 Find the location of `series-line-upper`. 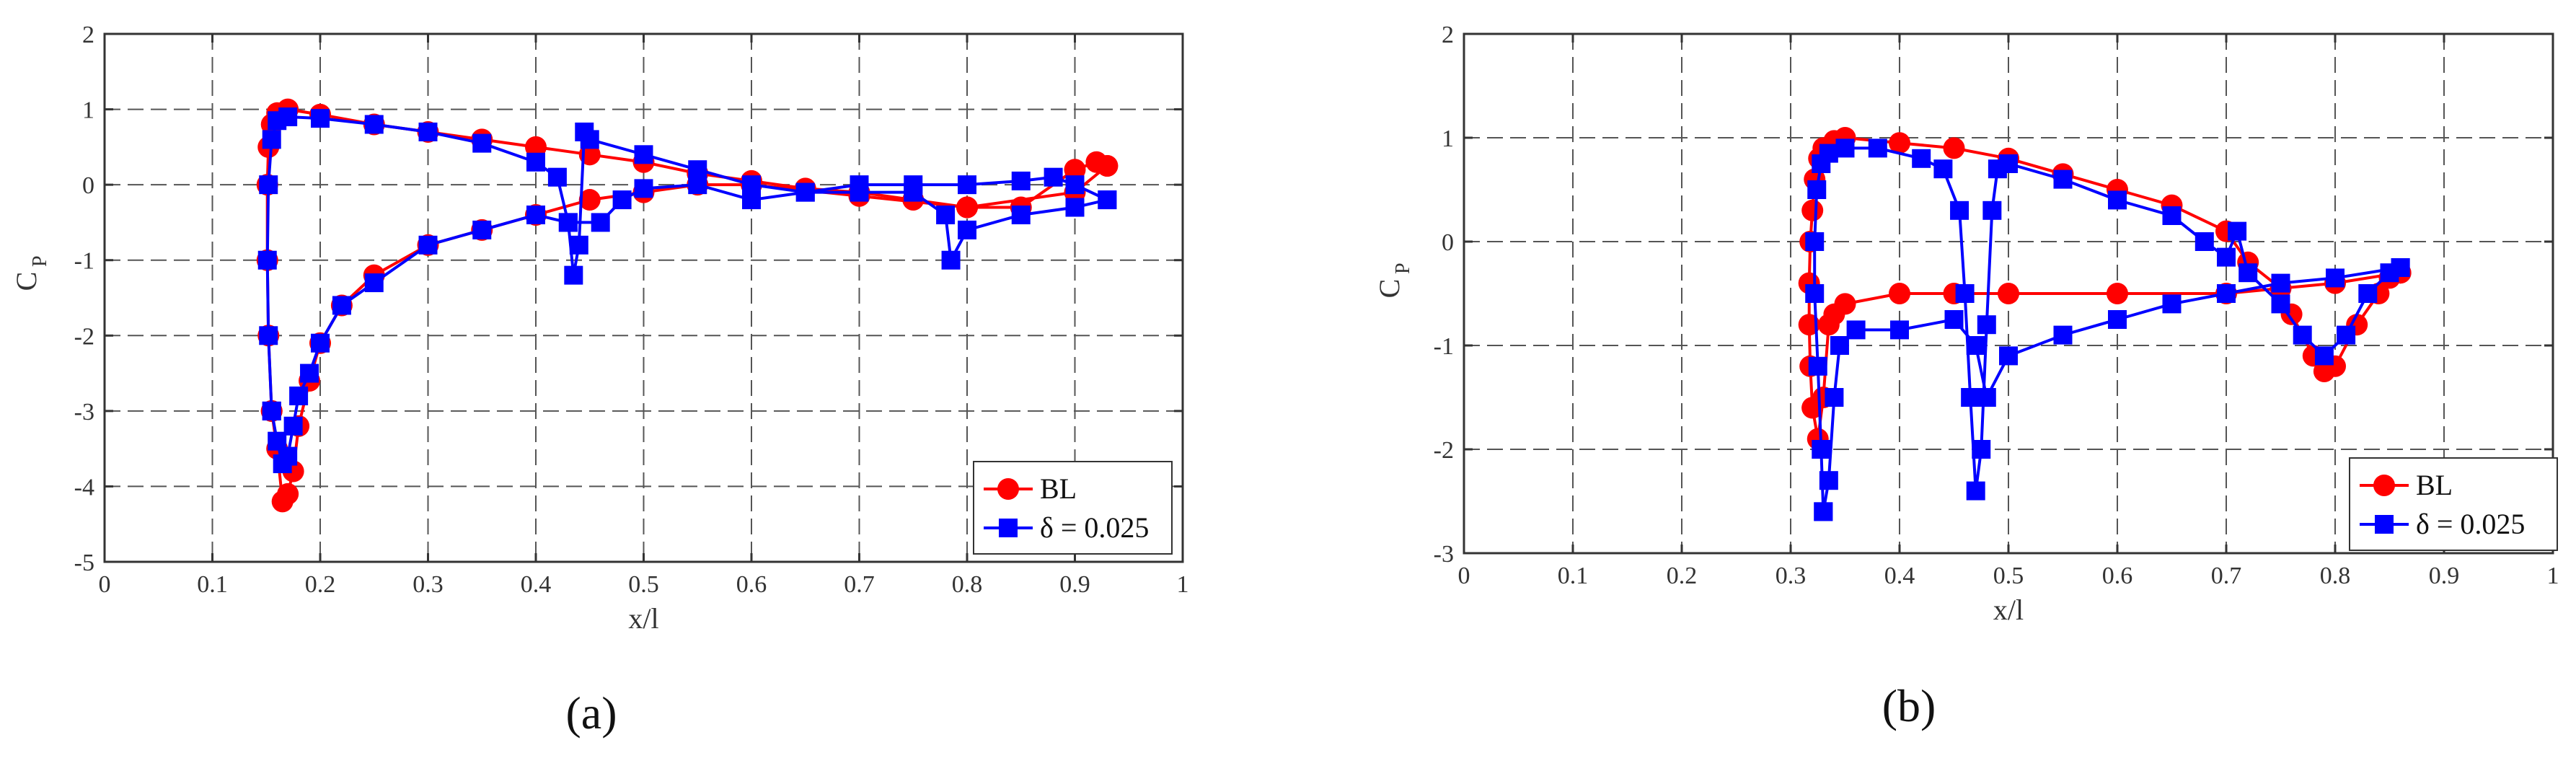

series-line-upper is located at coordinates (2104, 272).